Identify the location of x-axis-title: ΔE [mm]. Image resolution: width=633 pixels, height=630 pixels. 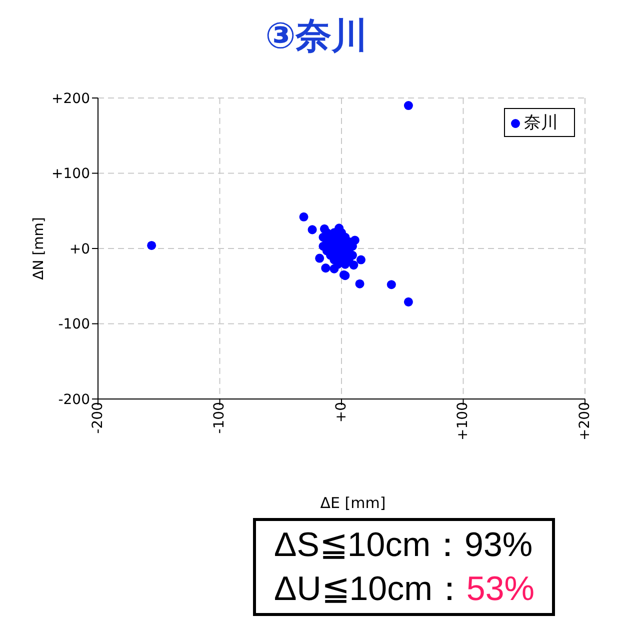
(353, 503).